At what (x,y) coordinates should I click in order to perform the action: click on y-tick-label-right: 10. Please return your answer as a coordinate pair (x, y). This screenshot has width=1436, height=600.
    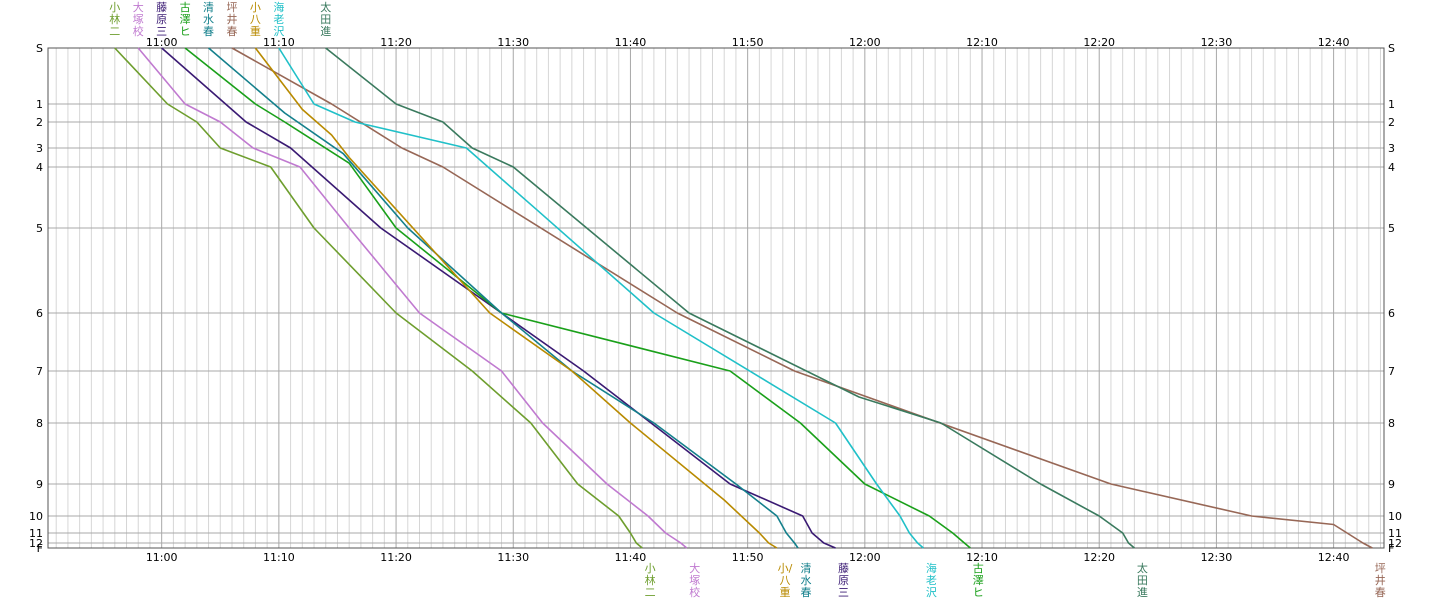
    Looking at the image, I should click on (1395, 516).